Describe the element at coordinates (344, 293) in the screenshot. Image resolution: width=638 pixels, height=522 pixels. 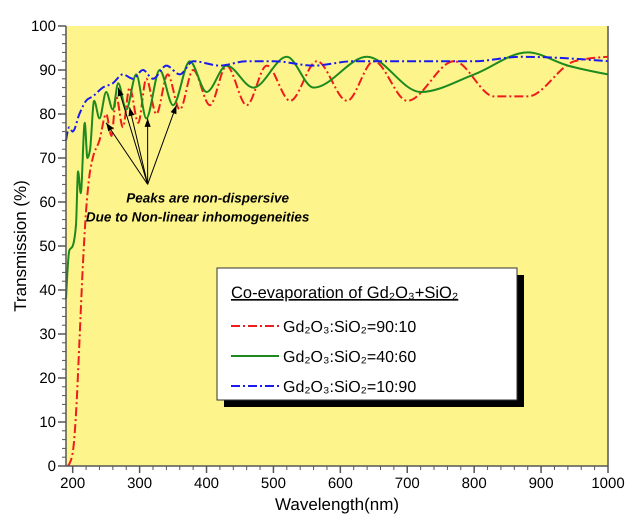
I see `legend-title: Co-evaporation of Gd₂O₃+SiO₂` at that location.